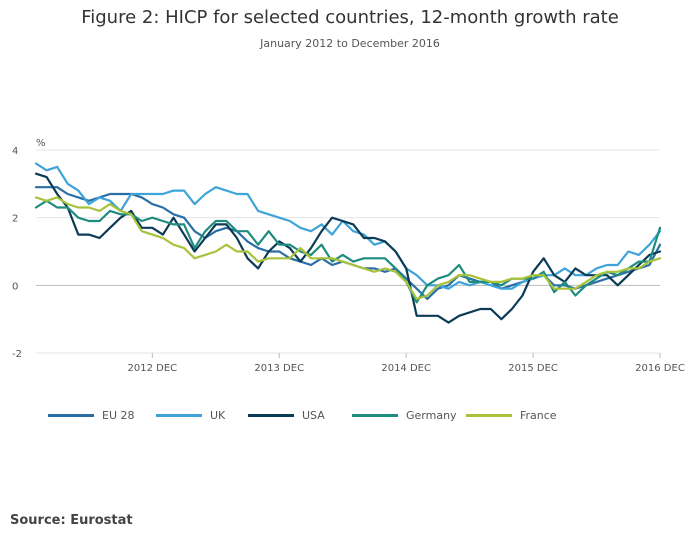 The width and height of the screenshot is (700, 549). I want to click on legend-item-eu-28: EU 28, so click(102, 415).